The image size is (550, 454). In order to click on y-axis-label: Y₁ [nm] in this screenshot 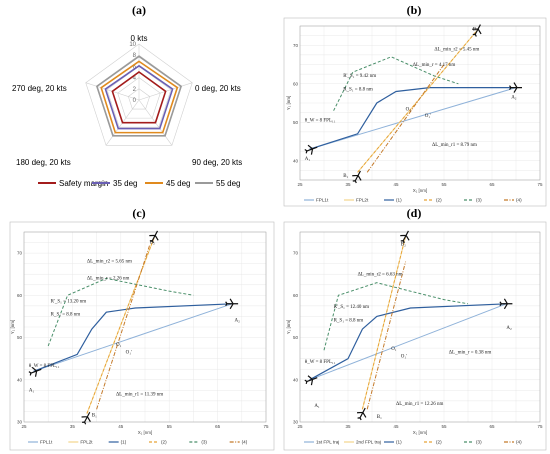, I will do `click(12, 327)`.